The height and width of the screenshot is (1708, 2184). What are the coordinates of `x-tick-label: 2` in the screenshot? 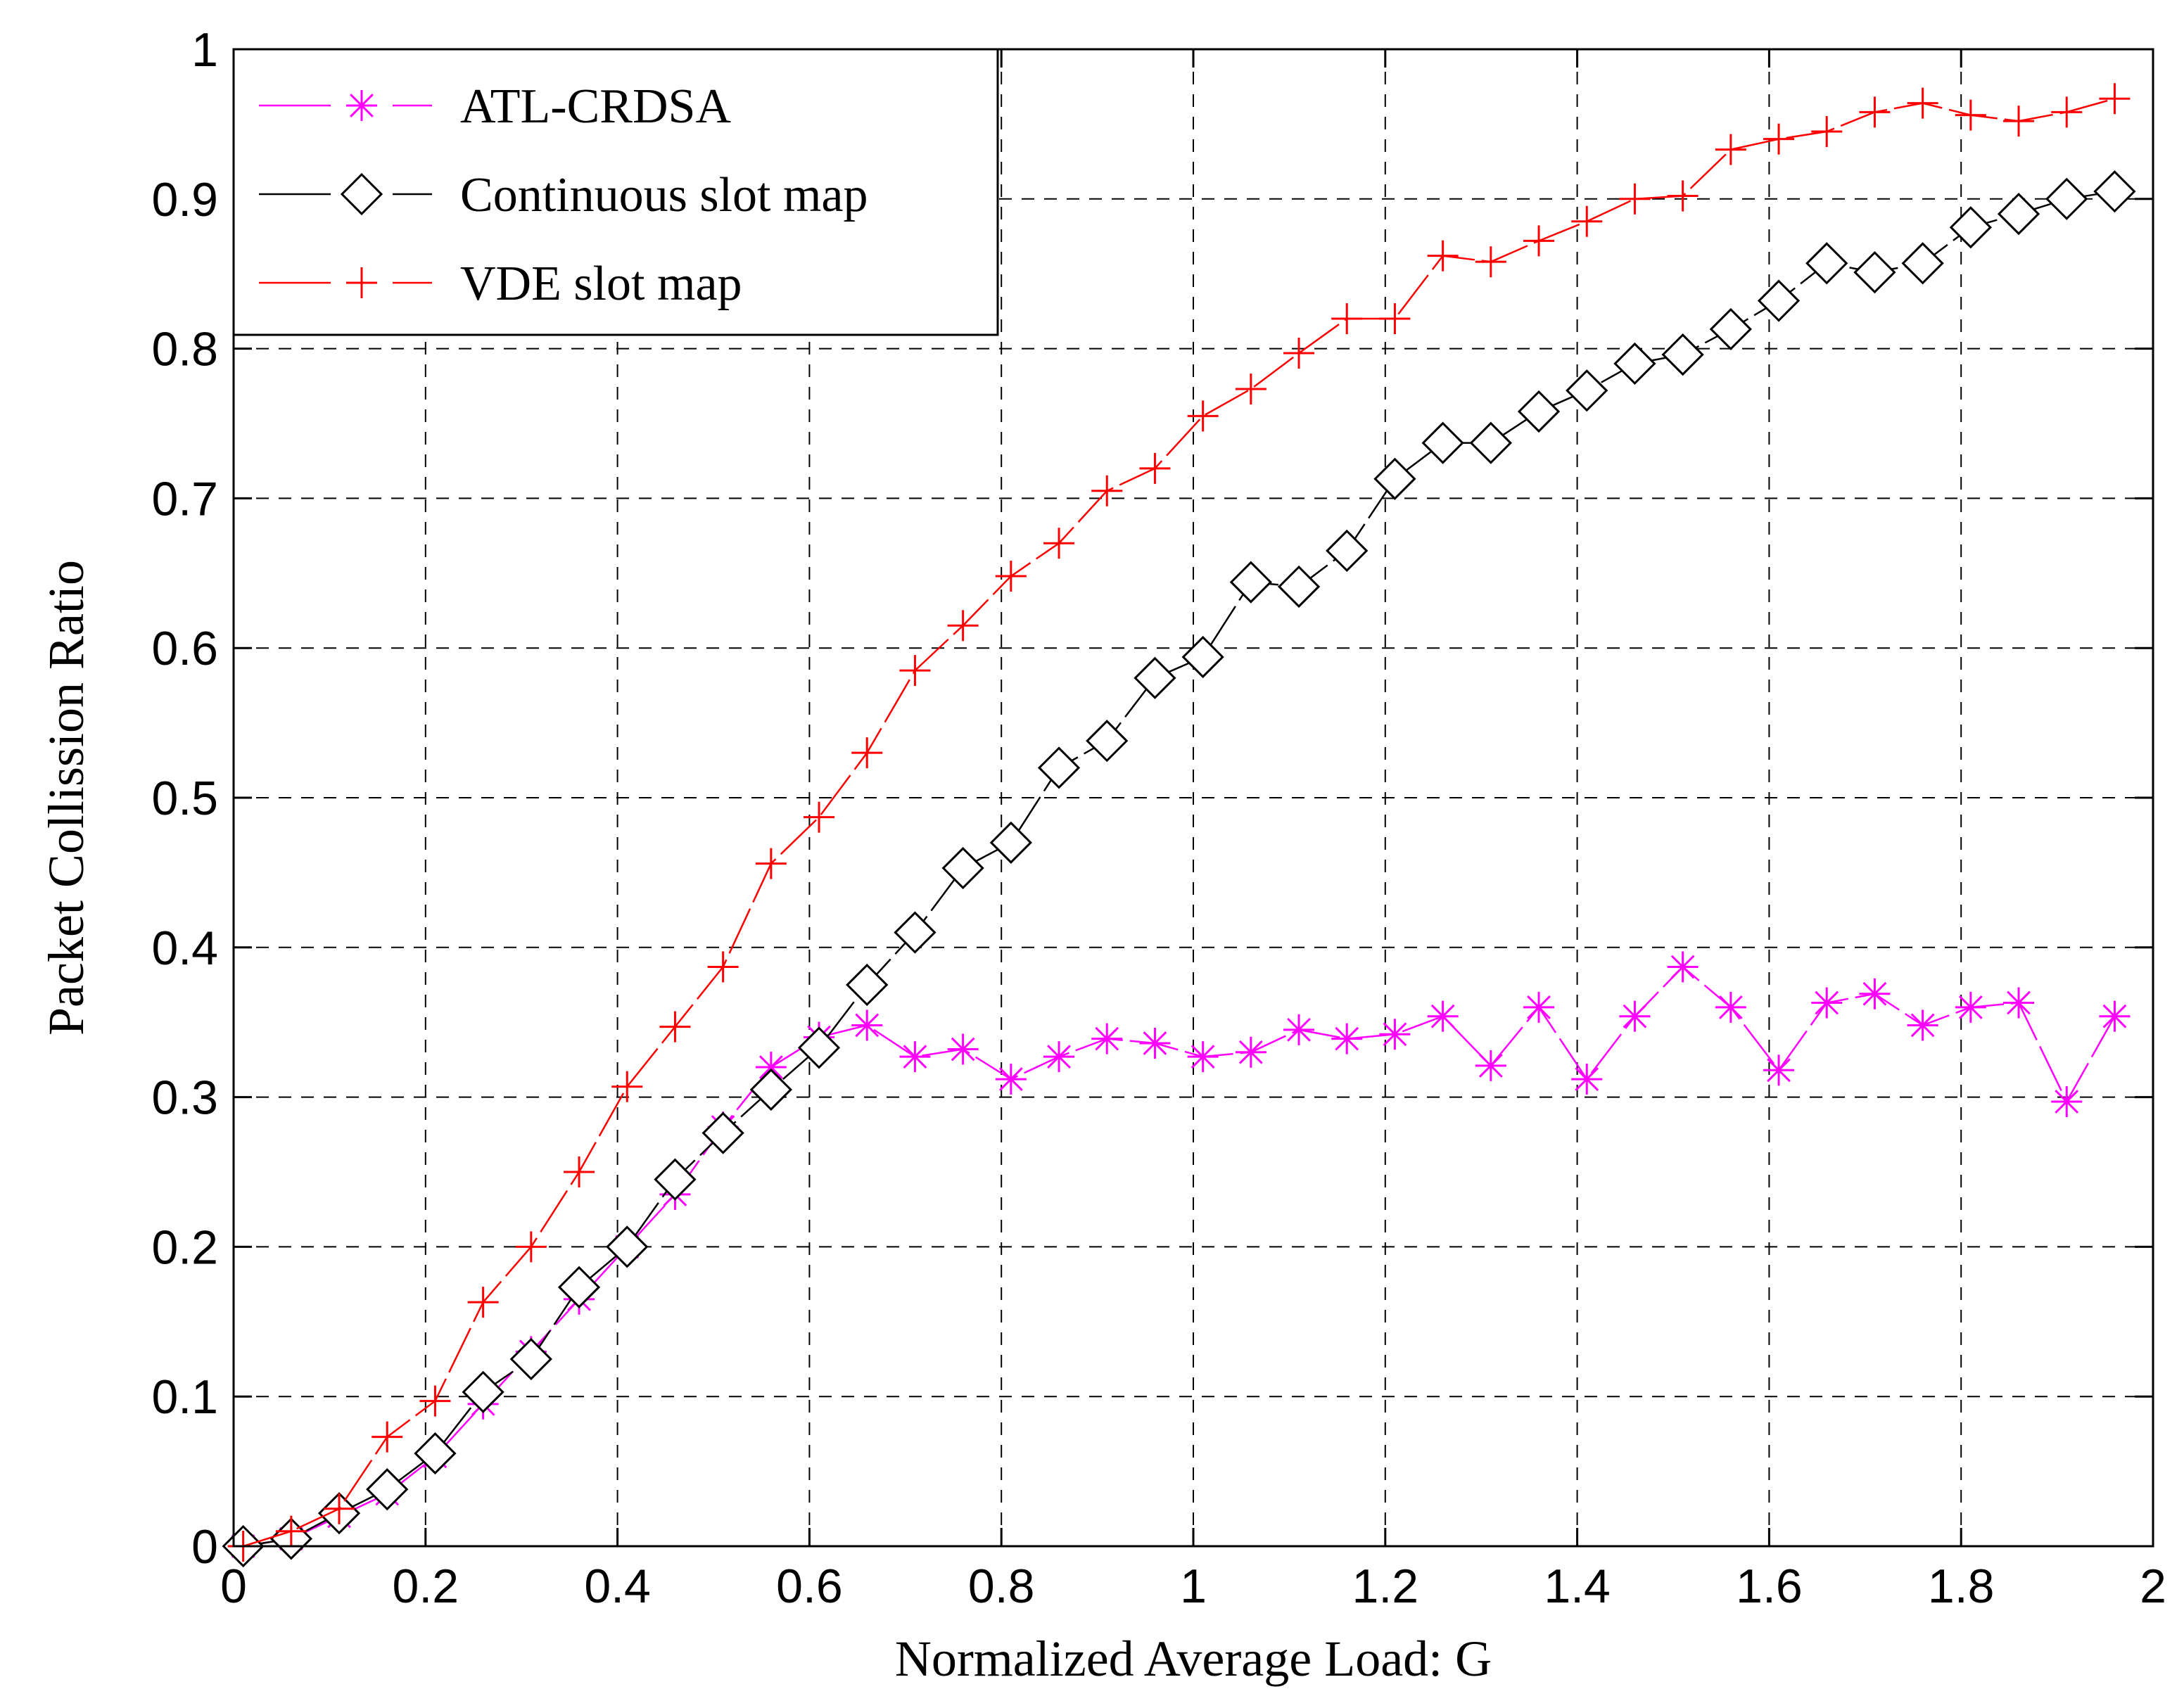 It's located at (2153, 1586).